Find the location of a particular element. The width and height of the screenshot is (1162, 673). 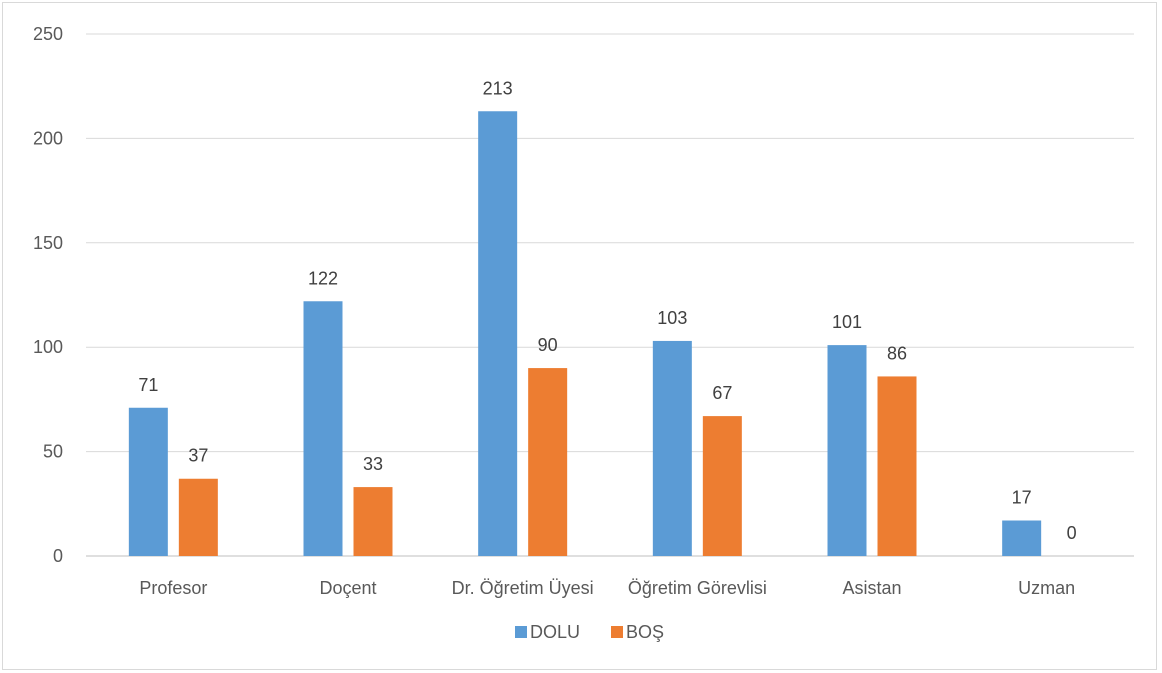

data-label: 33 is located at coordinates (373, 464).